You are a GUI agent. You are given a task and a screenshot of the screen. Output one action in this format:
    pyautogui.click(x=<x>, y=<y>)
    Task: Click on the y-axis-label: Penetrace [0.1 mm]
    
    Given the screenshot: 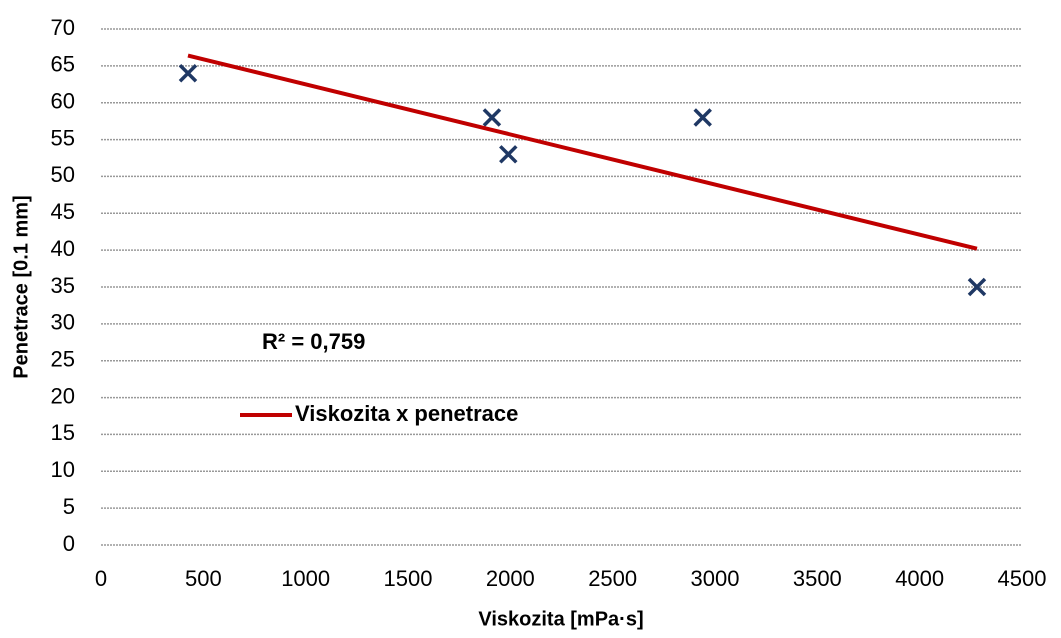 What is the action you would take?
    pyautogui.click(x=21, y=286)
    